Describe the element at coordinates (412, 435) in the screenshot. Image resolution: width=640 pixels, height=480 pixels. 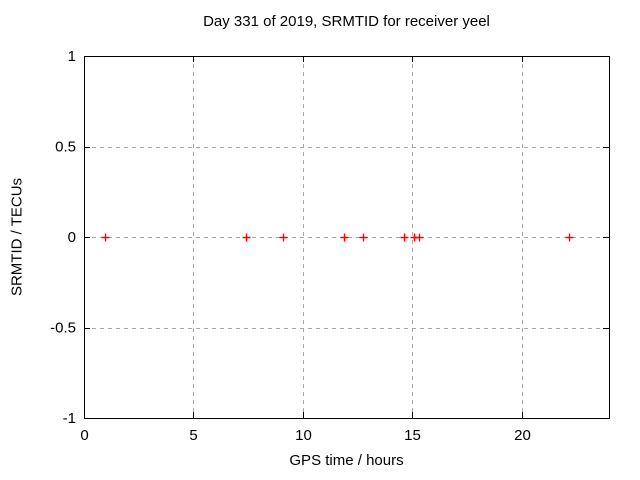
I see `x-tick-label: 15` at that location.